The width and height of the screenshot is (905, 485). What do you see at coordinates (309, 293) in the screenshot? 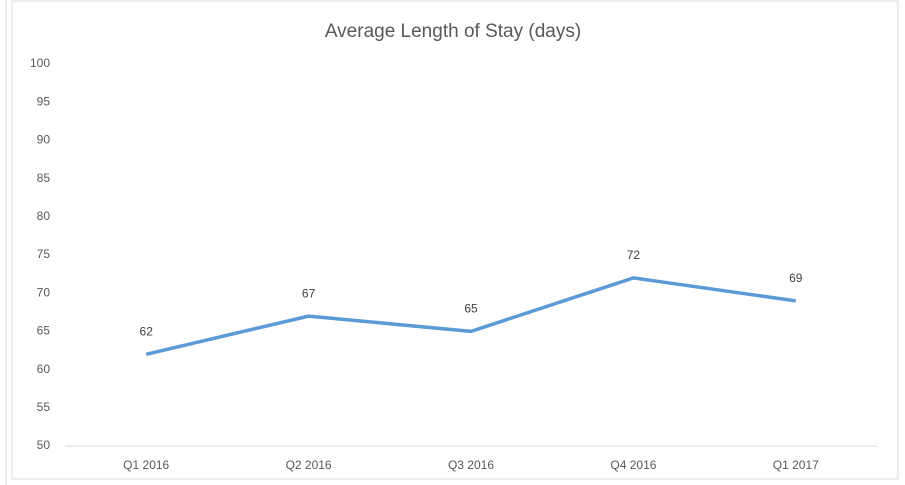
I see `data-label: 67` at bounding box center [309, 293].